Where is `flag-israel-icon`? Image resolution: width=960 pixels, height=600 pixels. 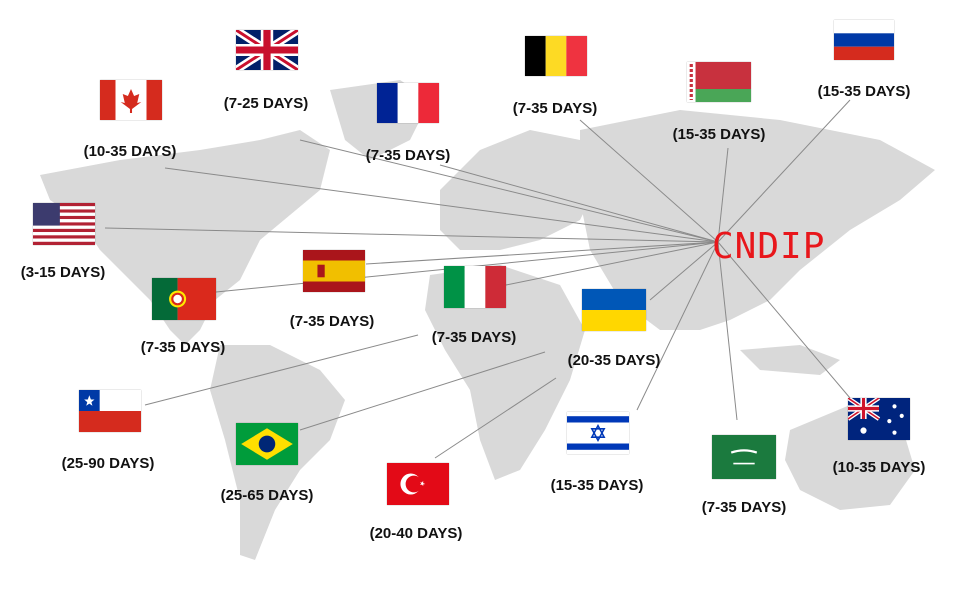
flag-israel-icon is located at coordinates (598, 433).